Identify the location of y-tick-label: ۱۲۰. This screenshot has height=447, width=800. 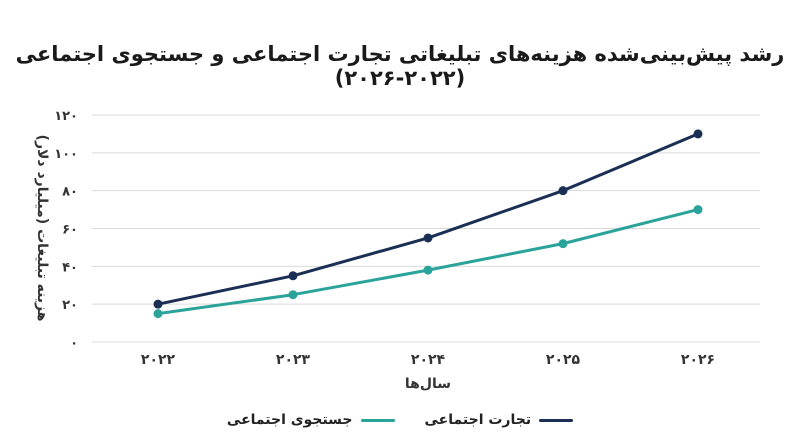
(66, 116).